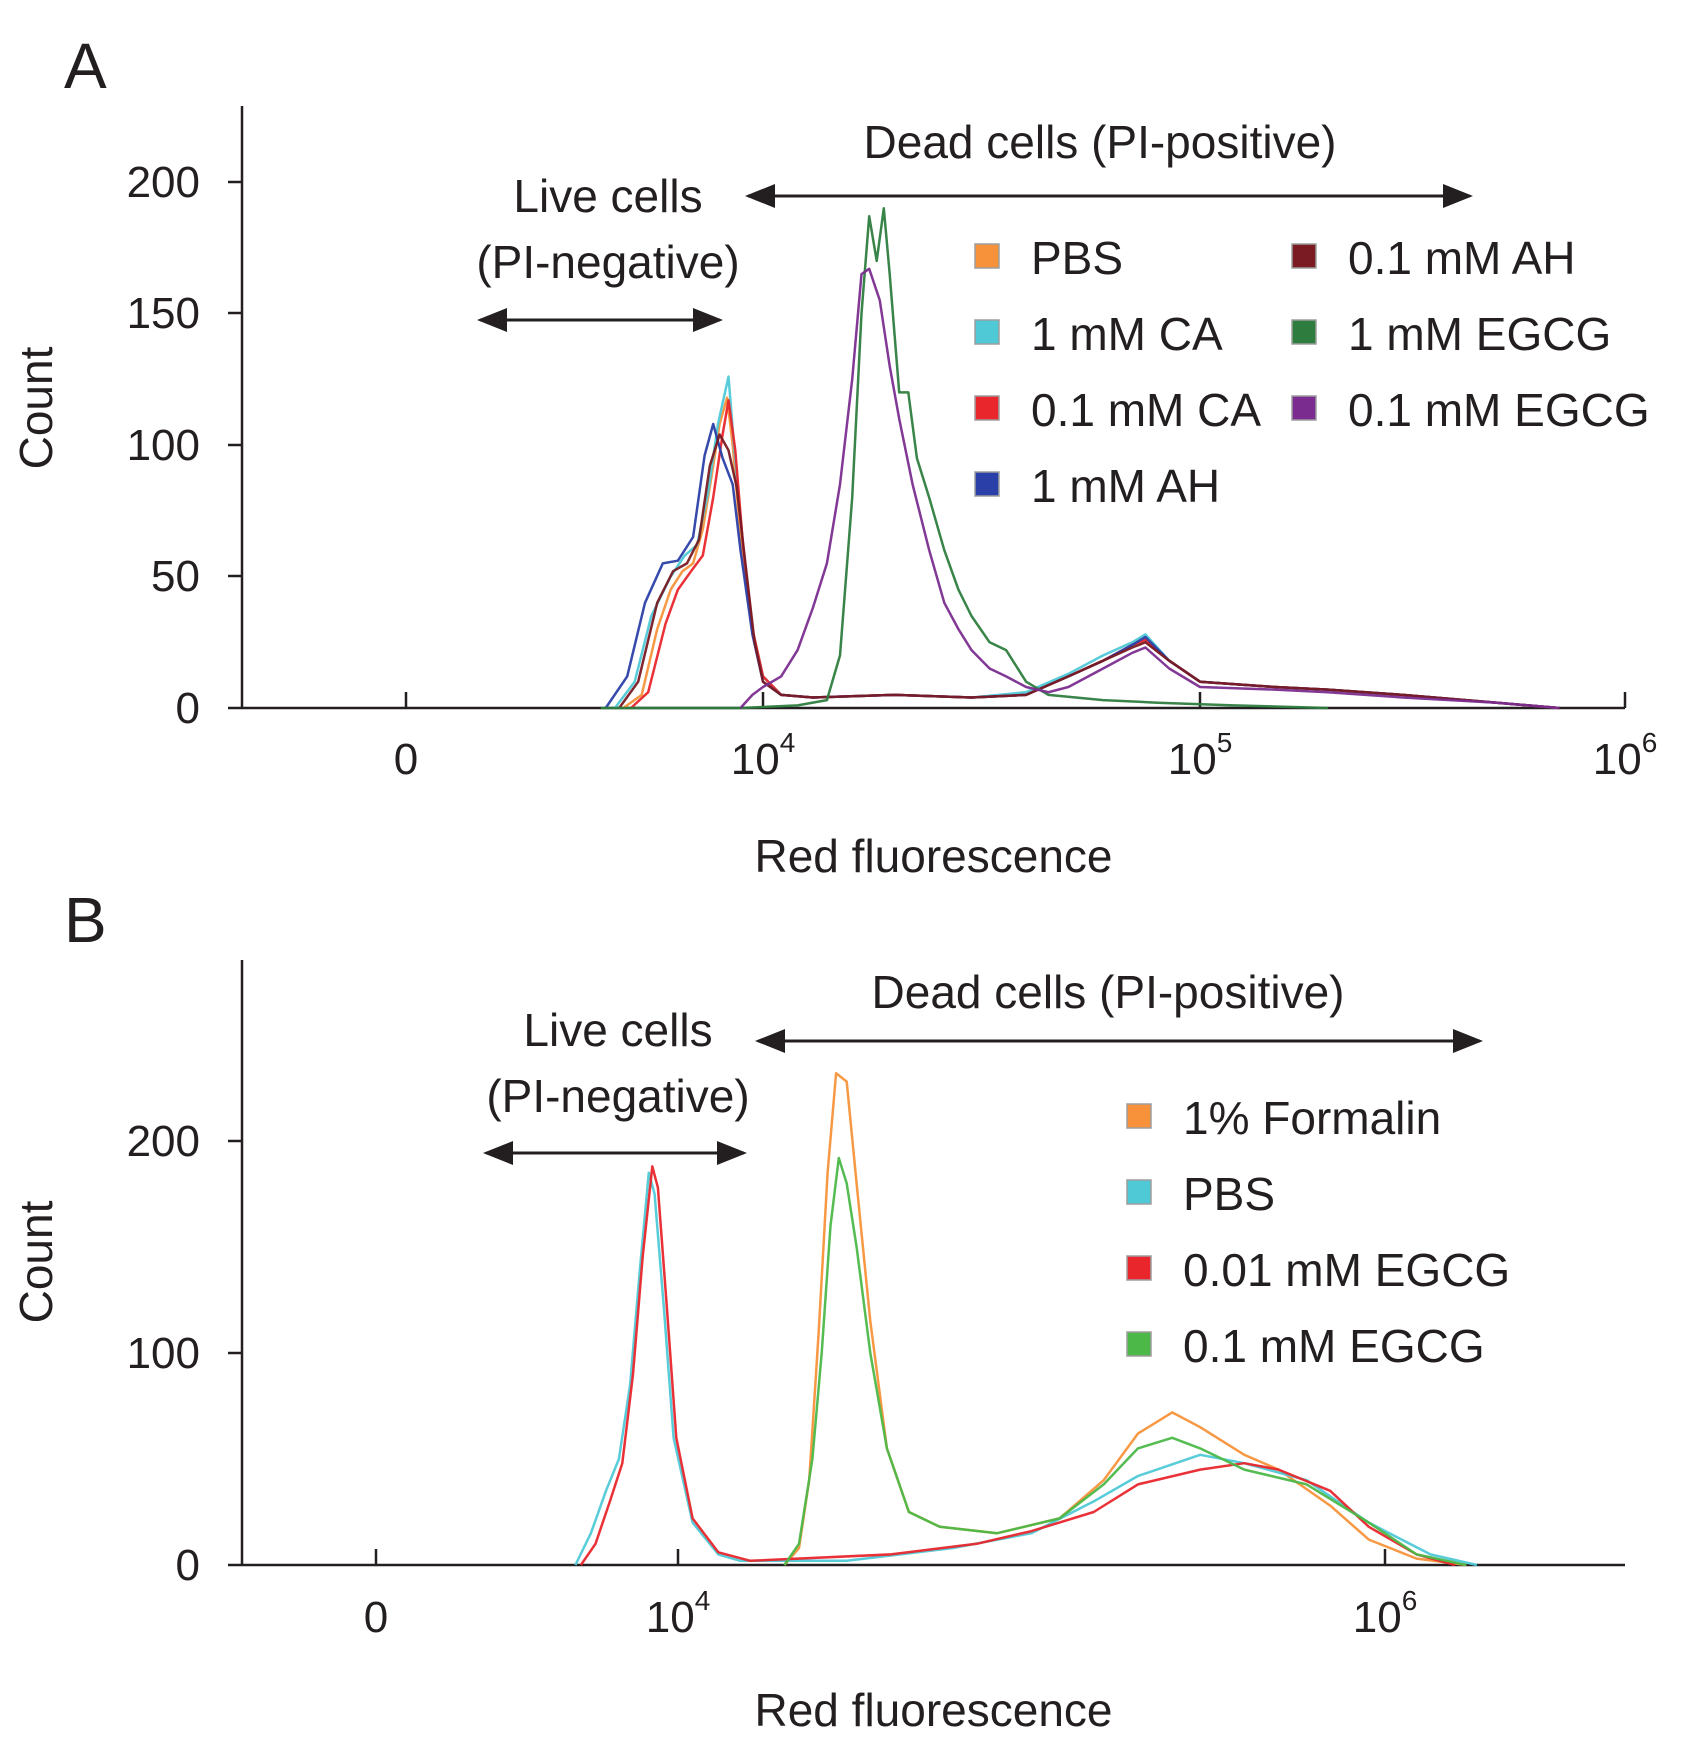  Describe the element at coordinates (1479, 334) in the screenshot. I see `panel-a-legend-label-1-mm-egcg: 1 mM EGCG` at that location.